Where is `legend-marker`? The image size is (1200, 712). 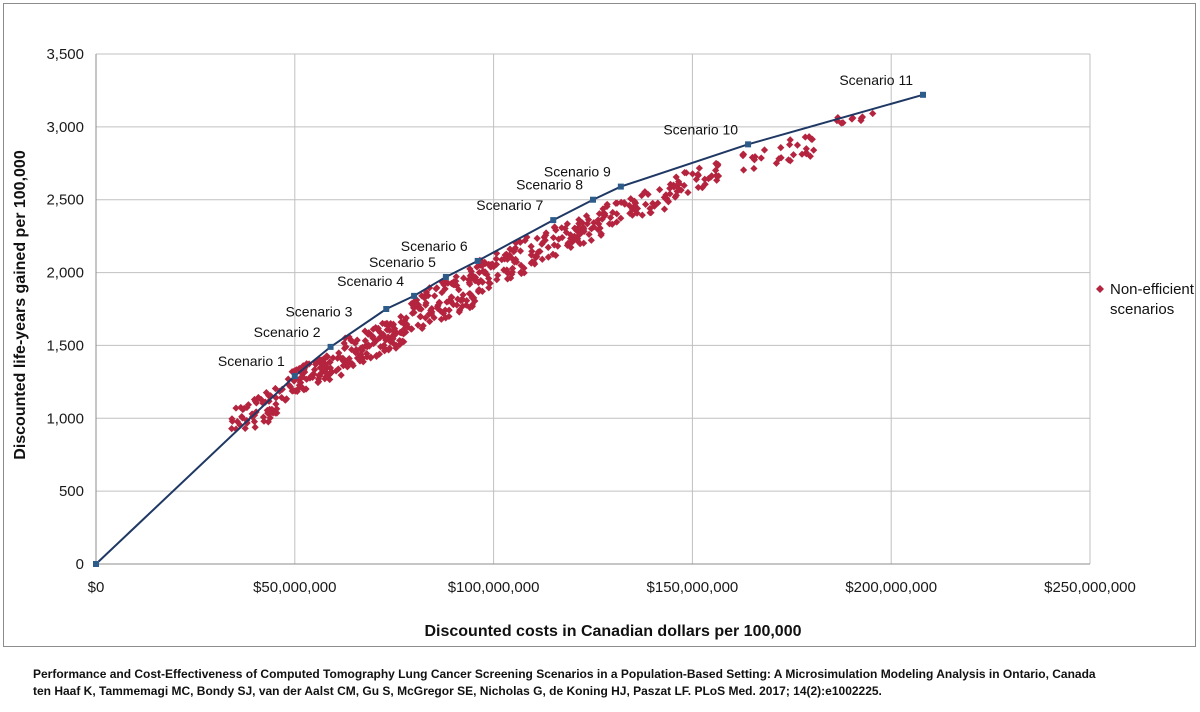
legend-marker is located at coordinates (1100, 289).